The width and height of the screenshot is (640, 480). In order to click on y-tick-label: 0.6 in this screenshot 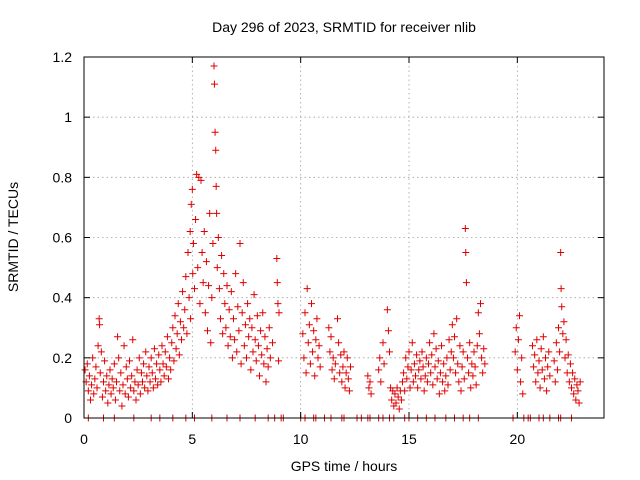, I will do `click(63, 238)`.